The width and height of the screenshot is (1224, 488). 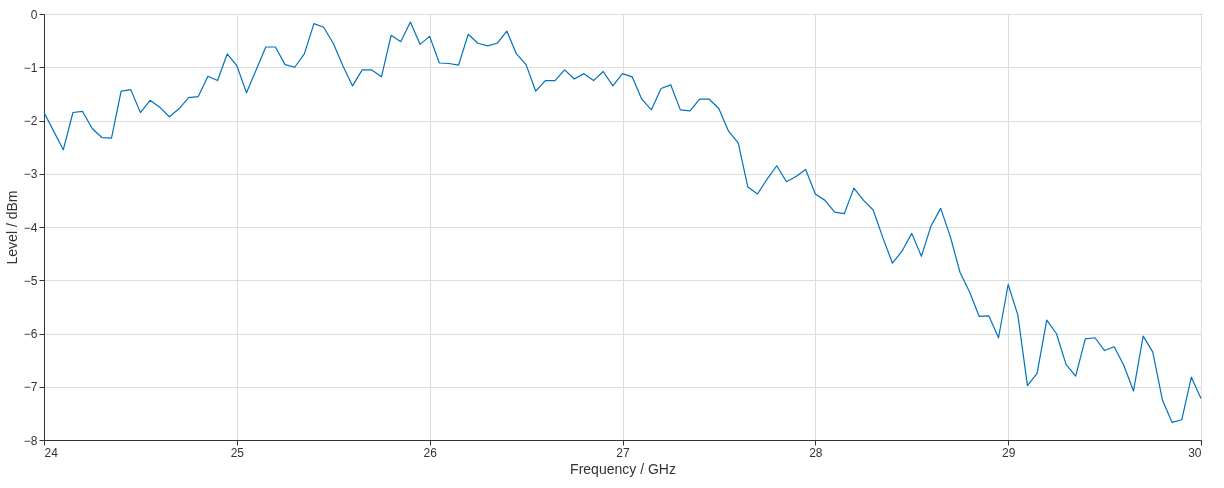 I want to click on y-tick-label: −7, so click(x=30, y=387).